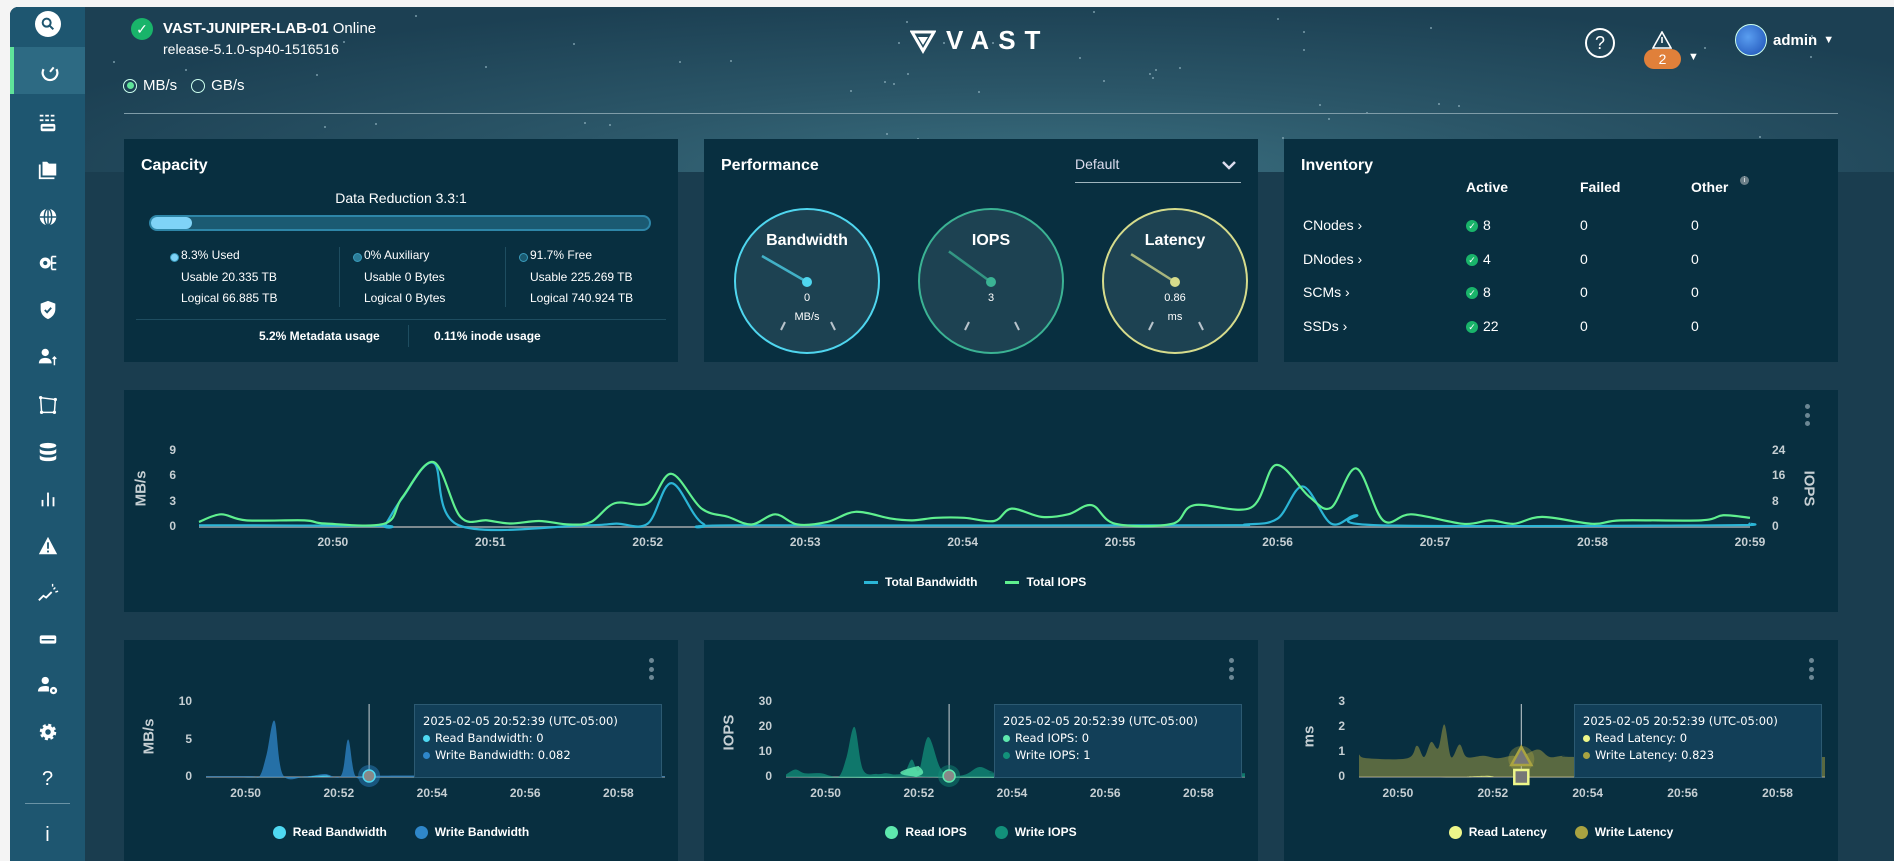 The width and height of the screenshot is (1894, 861). What do you see at coordinates (1472, 259) in the screenshot?
I see `check-icon: ✓` at bounding box center [1472, 259].